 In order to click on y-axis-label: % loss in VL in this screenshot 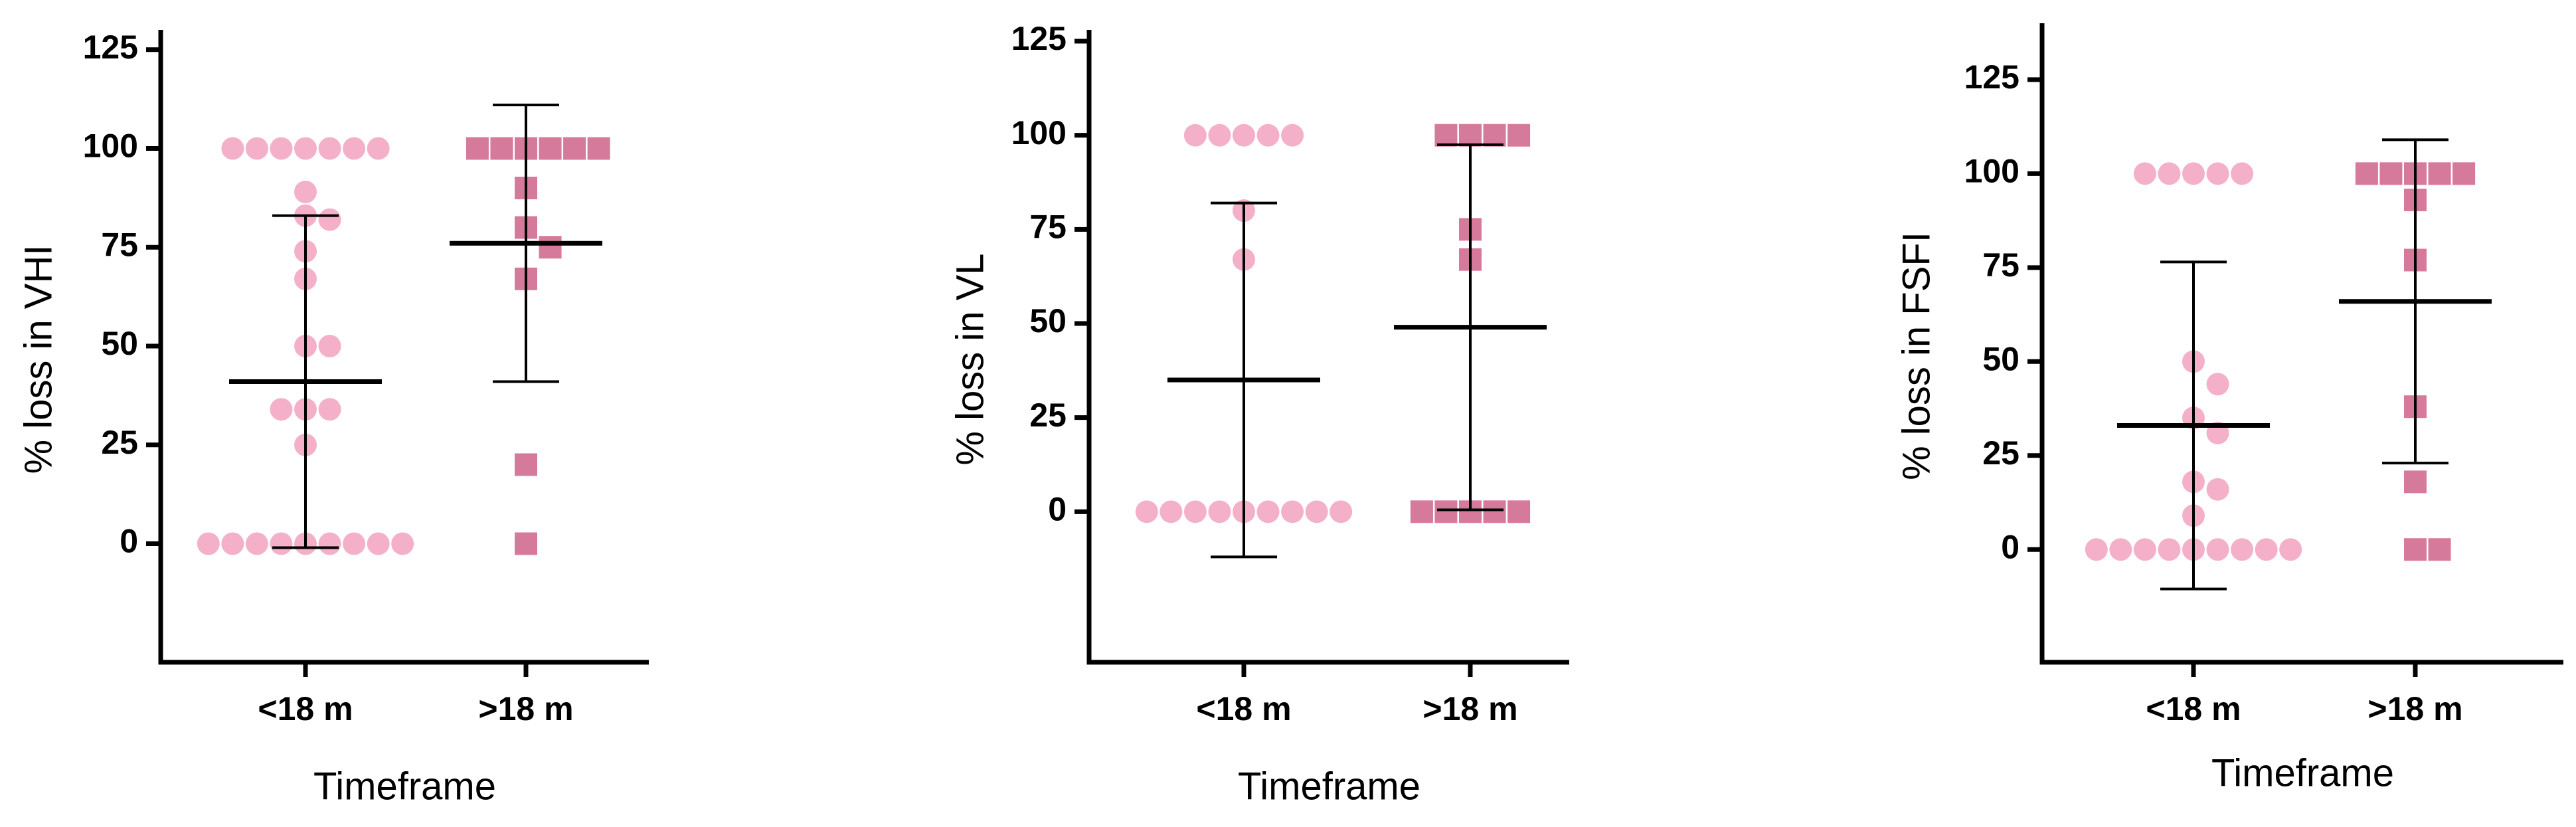, I will do `click(969, 359)`.